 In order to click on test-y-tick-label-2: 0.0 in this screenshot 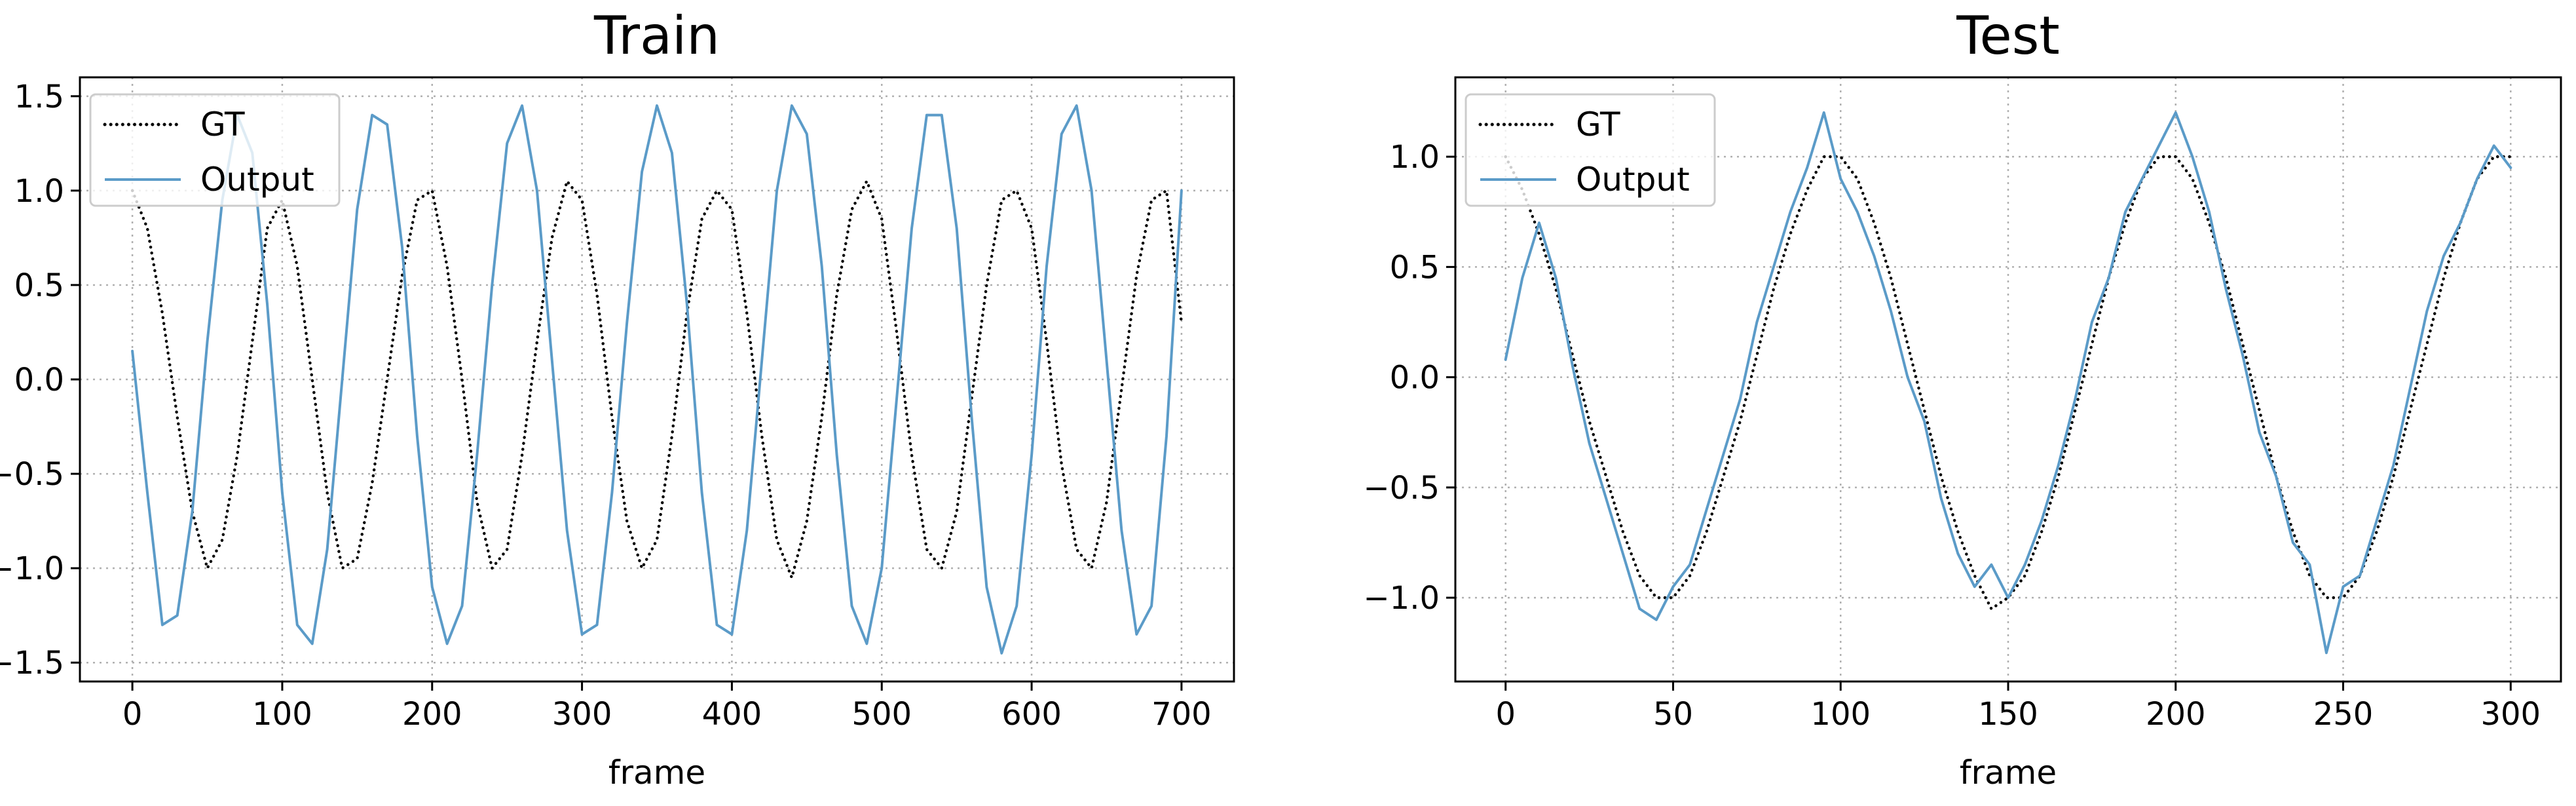, I will do `click(1415, 378)`.